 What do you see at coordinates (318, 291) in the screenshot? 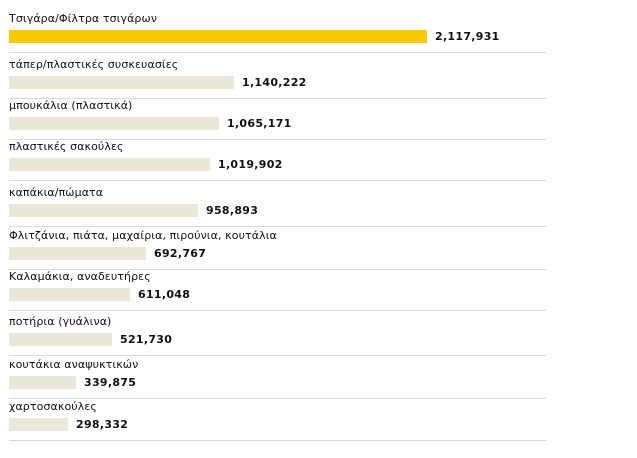
I see `chart-row: Καλαμάκια, αναδευτήρες 611,048` at bounding box center [318, 291].